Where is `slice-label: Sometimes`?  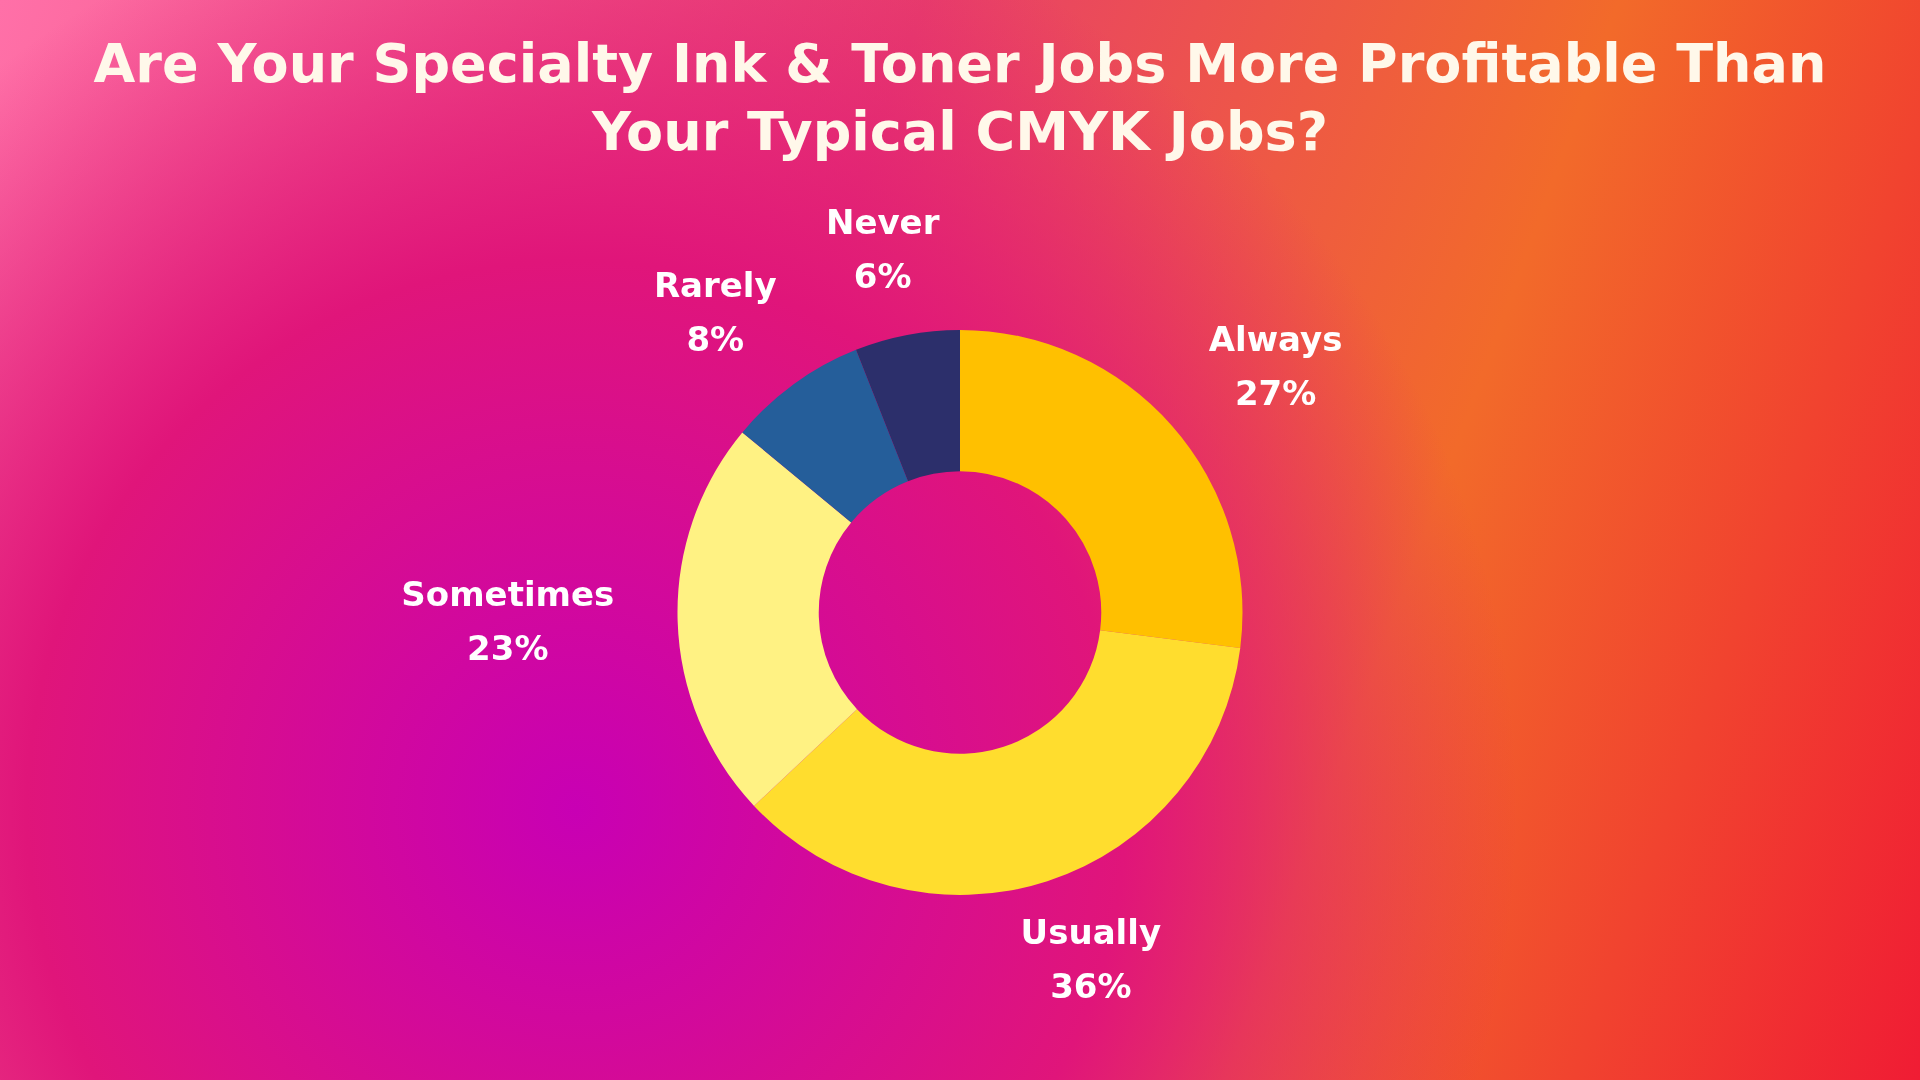 slice-label: Sometimes is located at coordinates (508, 593).